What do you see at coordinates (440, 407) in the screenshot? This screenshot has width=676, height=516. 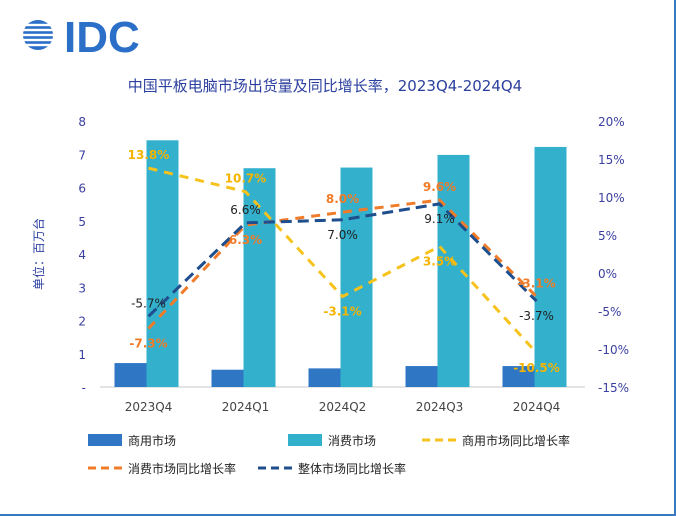 I see `x-tick-label: 2024Q3` at bounding box center [440, 407].